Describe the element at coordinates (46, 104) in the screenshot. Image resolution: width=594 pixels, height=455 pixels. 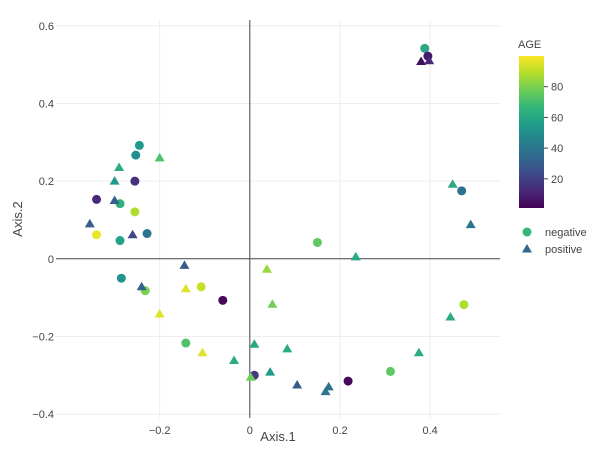
I see `y-tick-label: 0.4` at that location.